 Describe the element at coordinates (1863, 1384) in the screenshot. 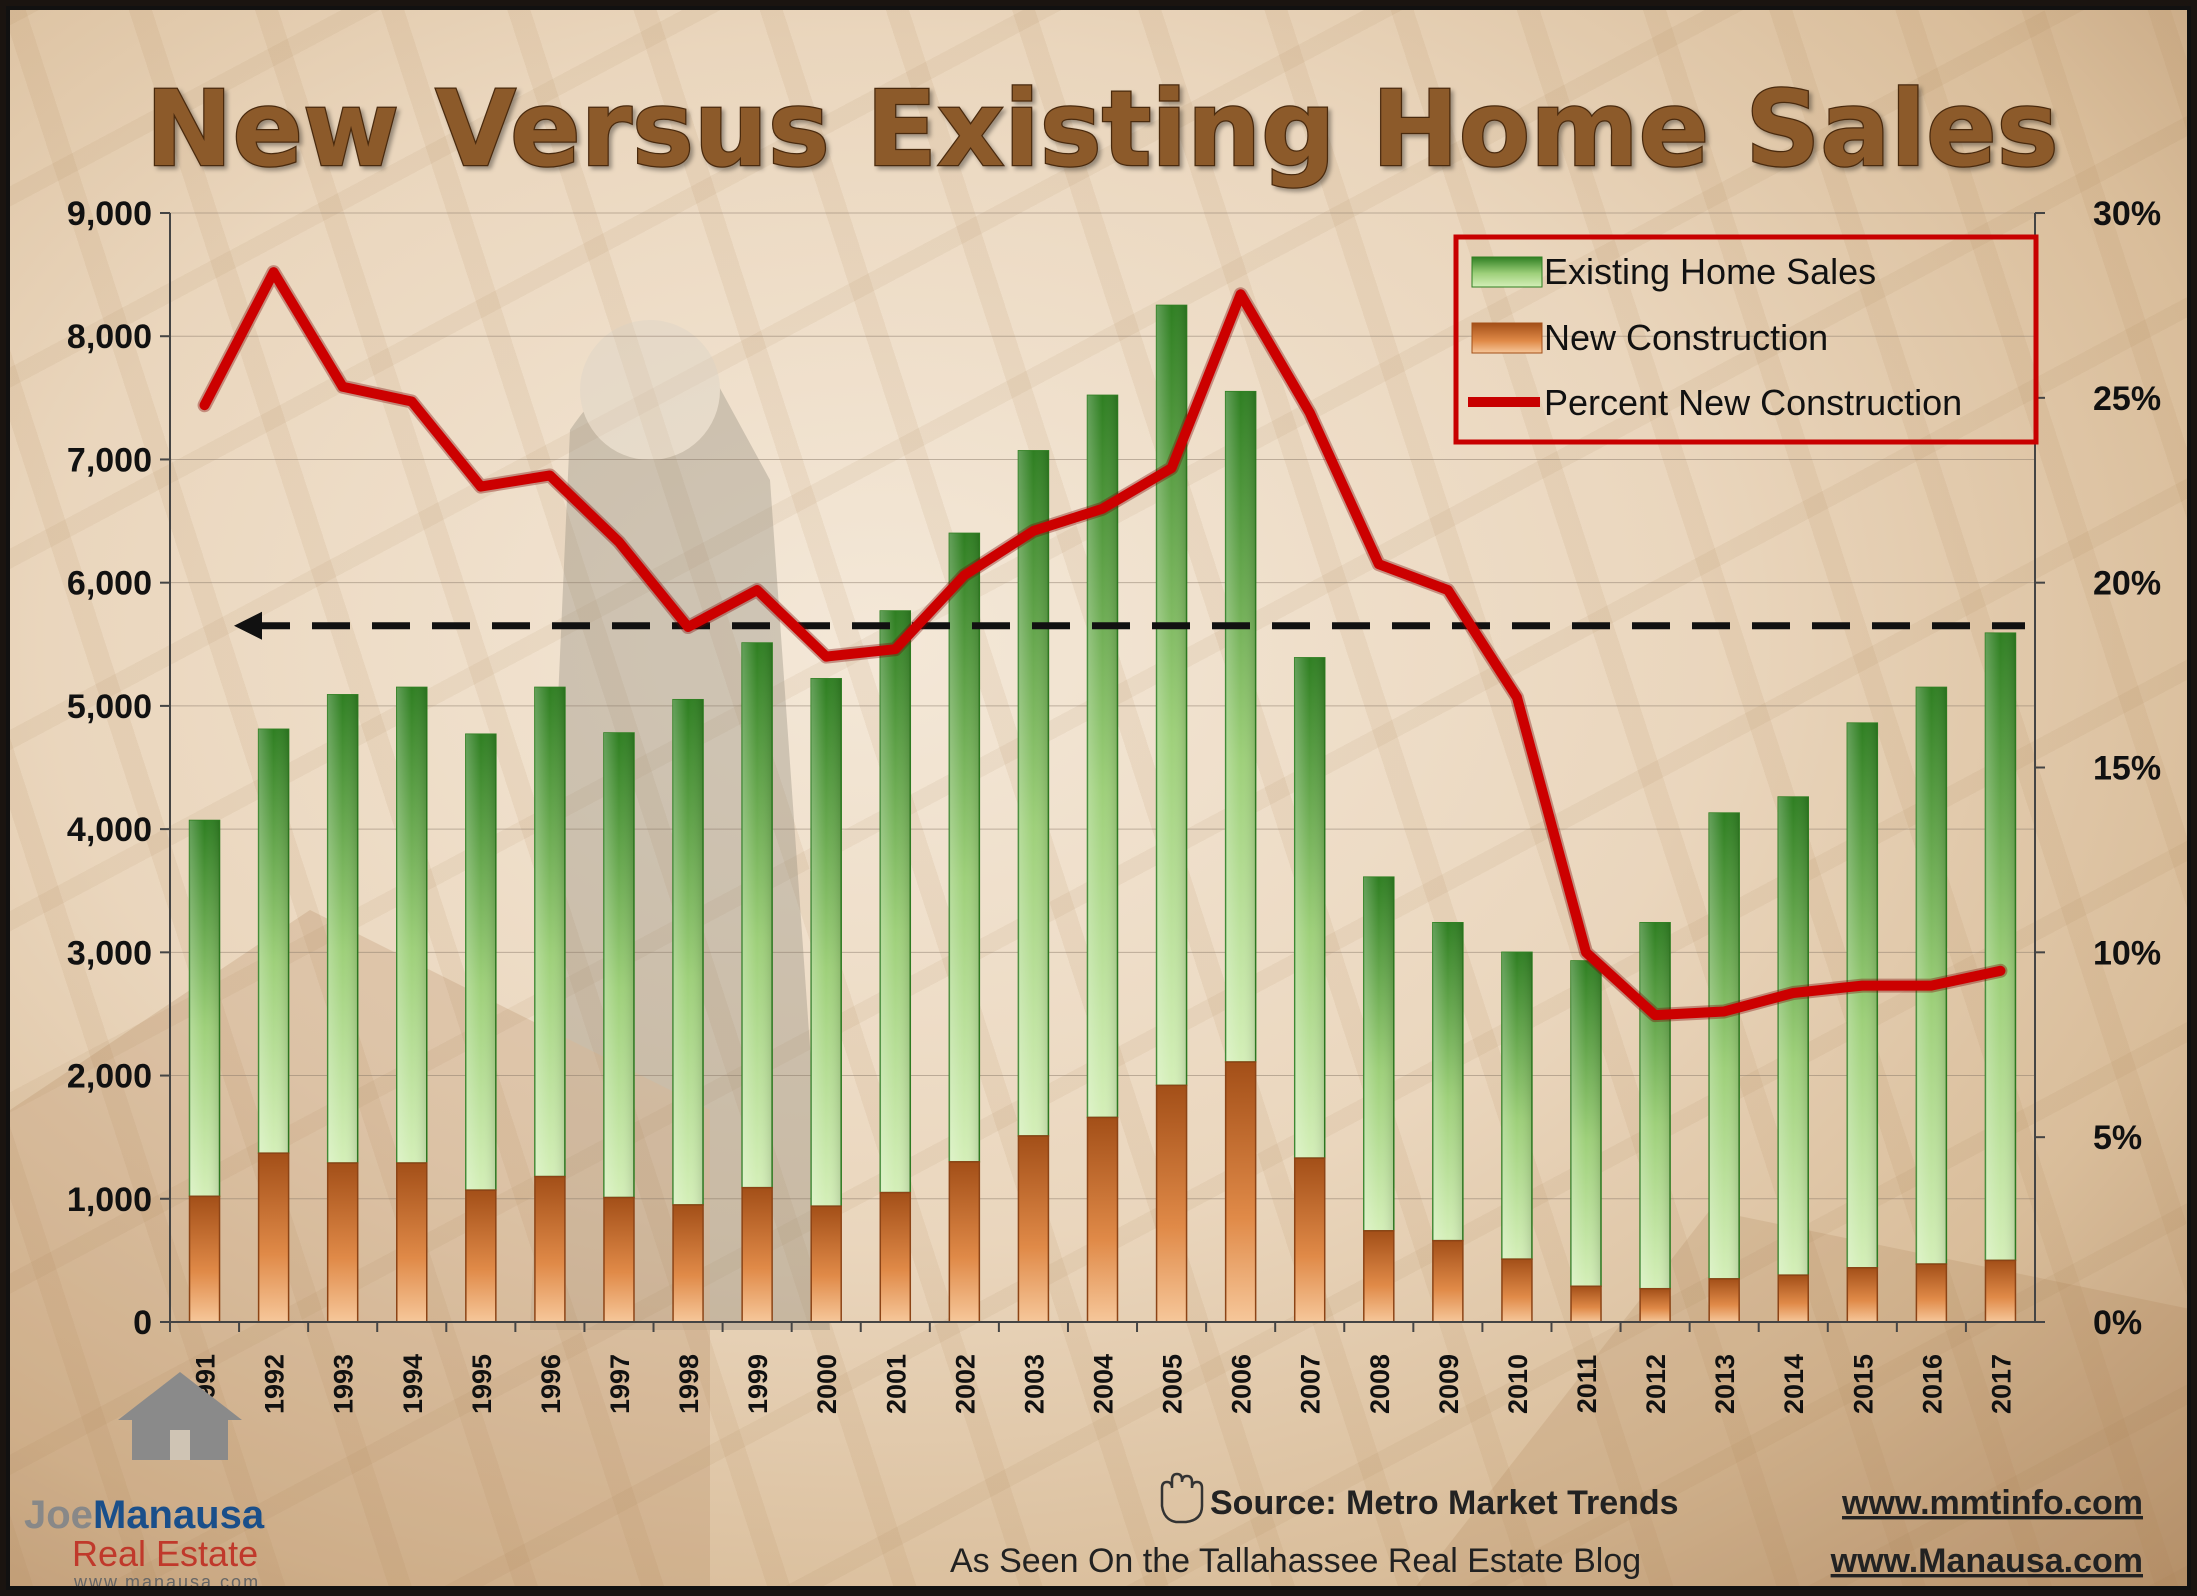

I see `x-tick-label: 2015` at that location.